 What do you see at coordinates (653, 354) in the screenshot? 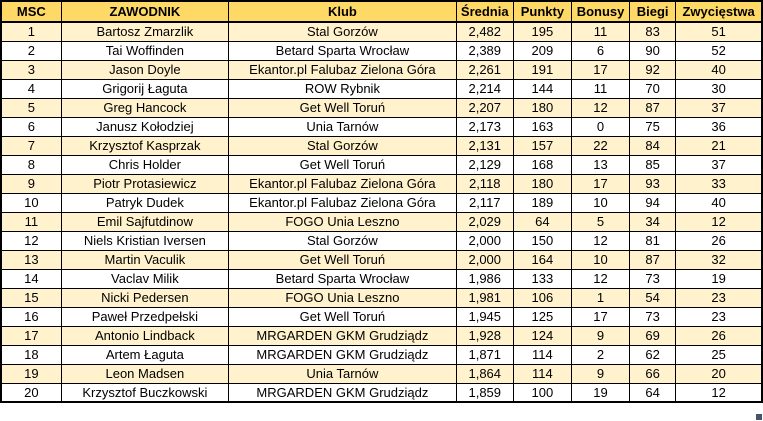
I see `cell-biegi: 62` at bounding box center [653, 354].